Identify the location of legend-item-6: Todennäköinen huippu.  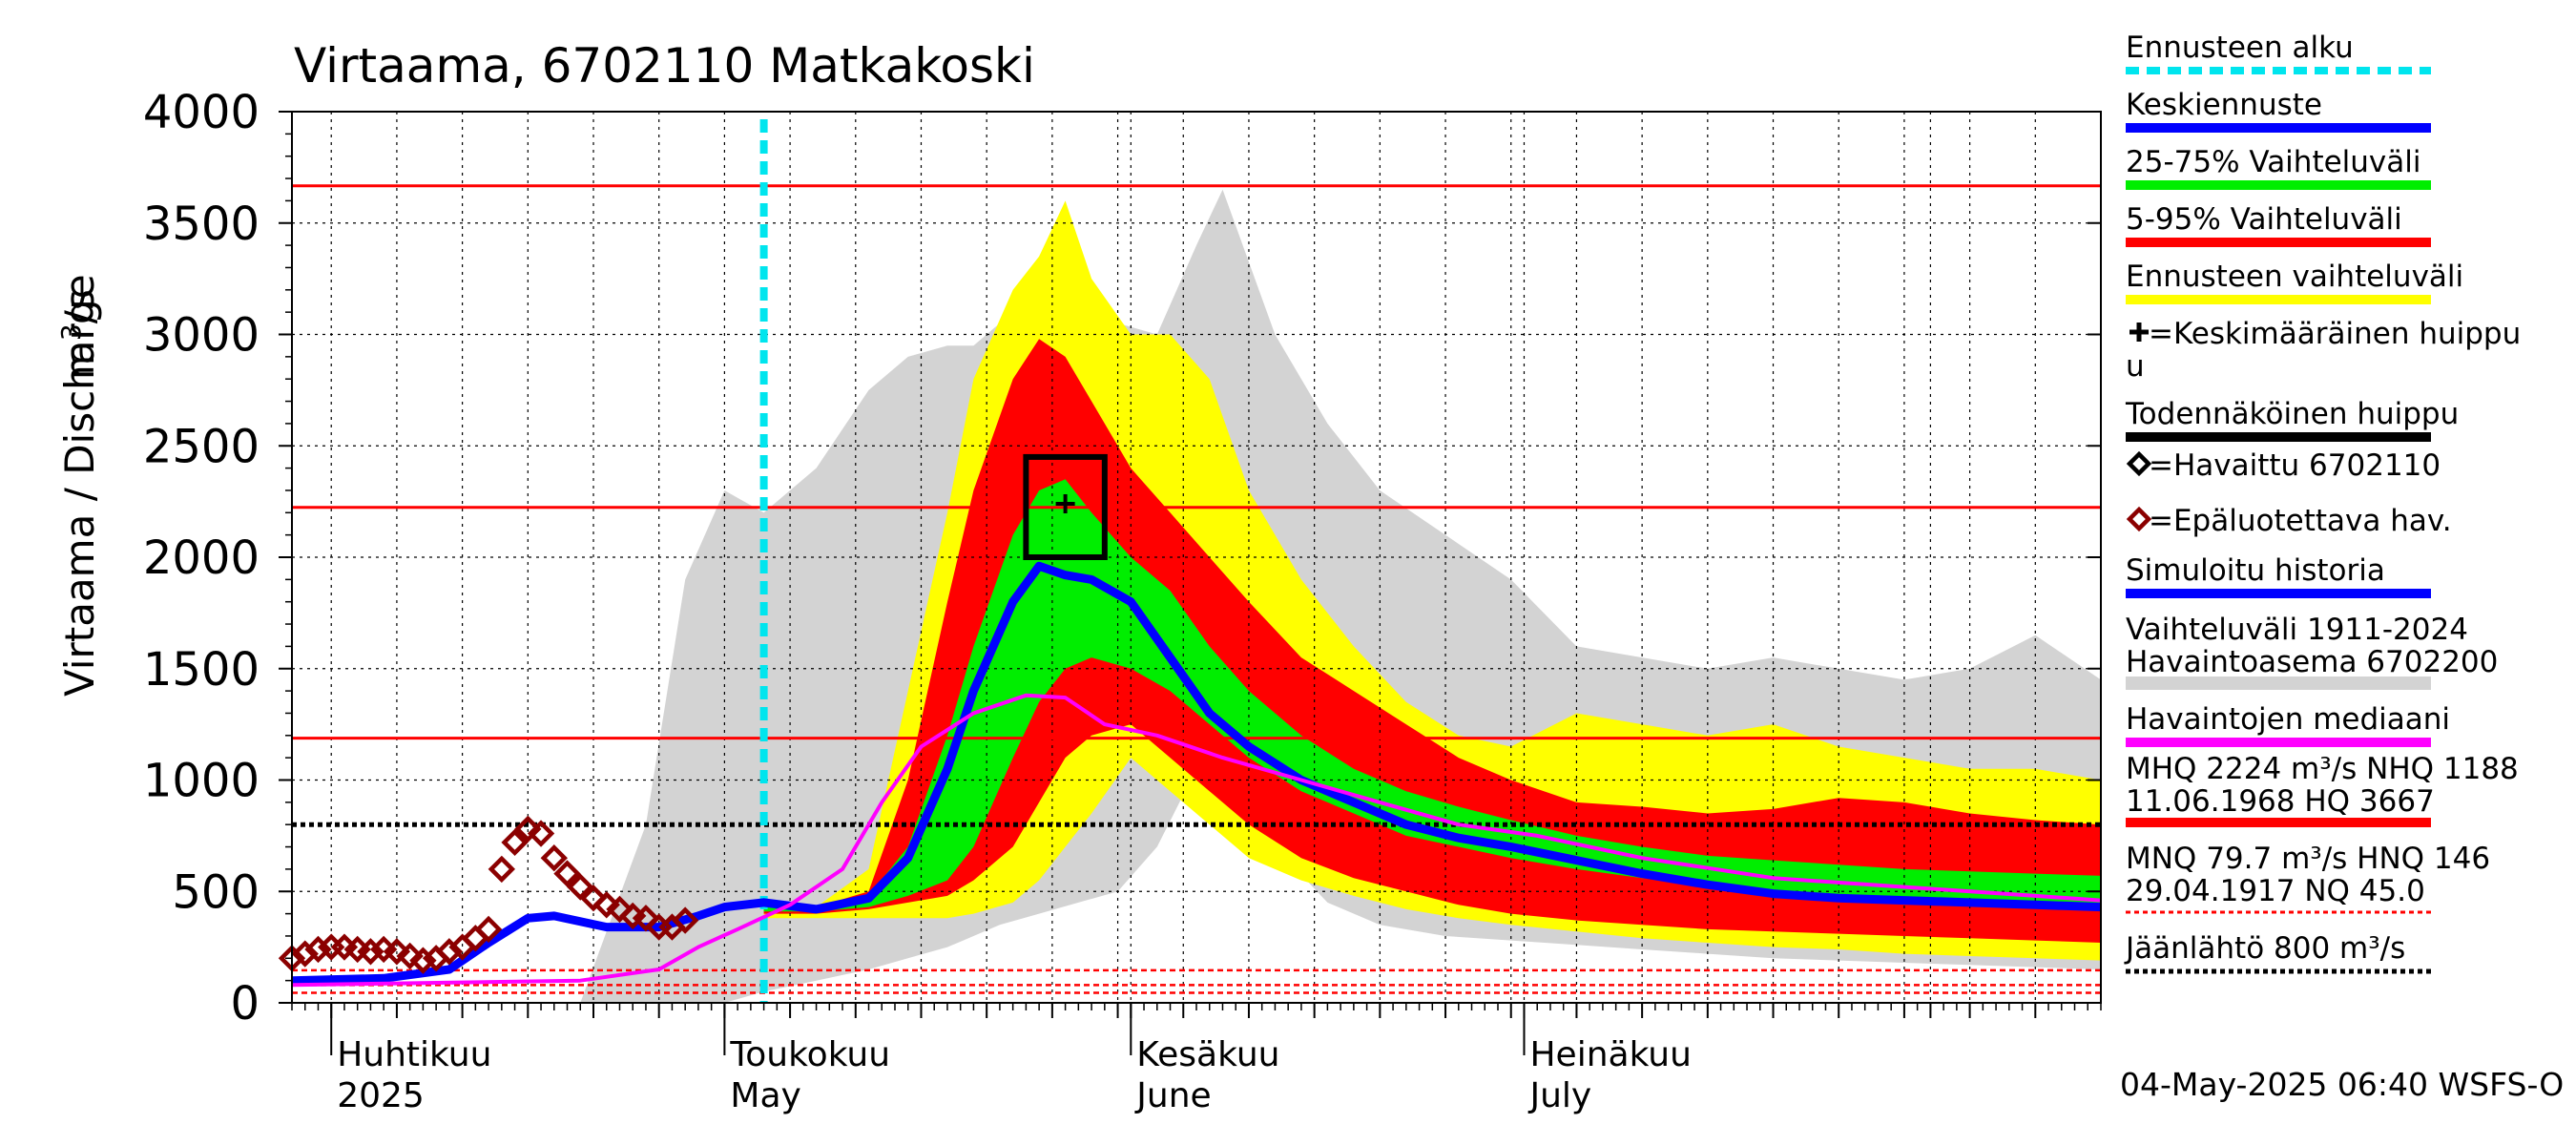
(2292, 419).